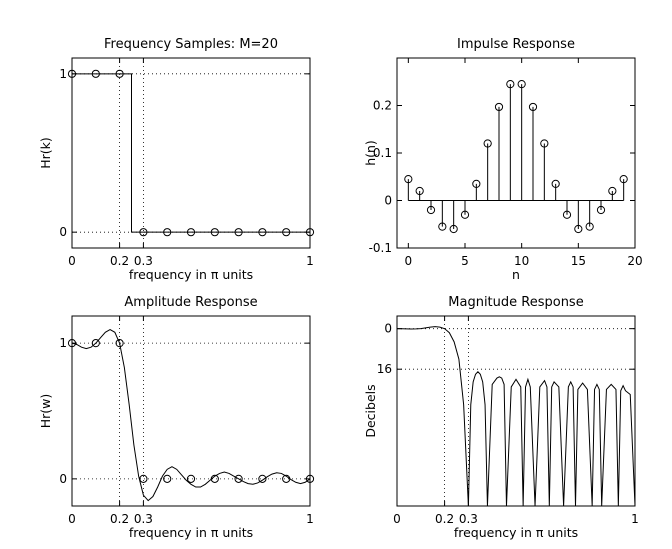 The width and height of the screenshot is (672, 549). What do you see at coordinates (382, 106) in the screenshot?
I see `y-tick-label: 0.2` at bounding box center [382, 106].